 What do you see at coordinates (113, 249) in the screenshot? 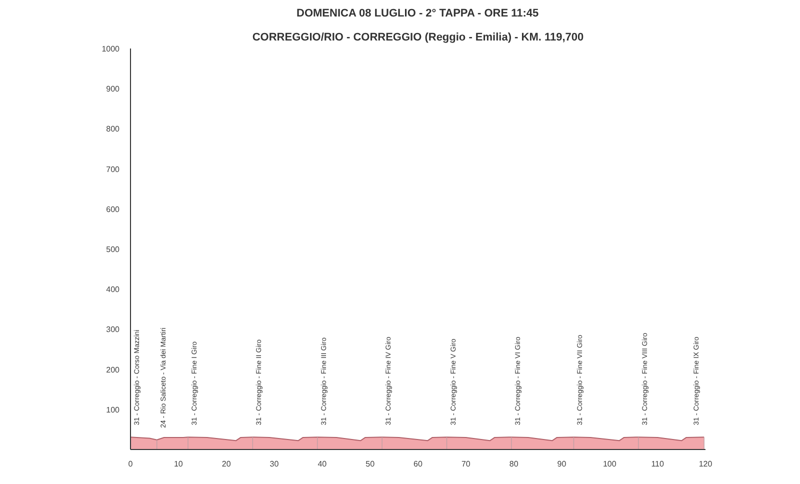
I see `y-tick-label: 500` at bounding box center [113, 249].